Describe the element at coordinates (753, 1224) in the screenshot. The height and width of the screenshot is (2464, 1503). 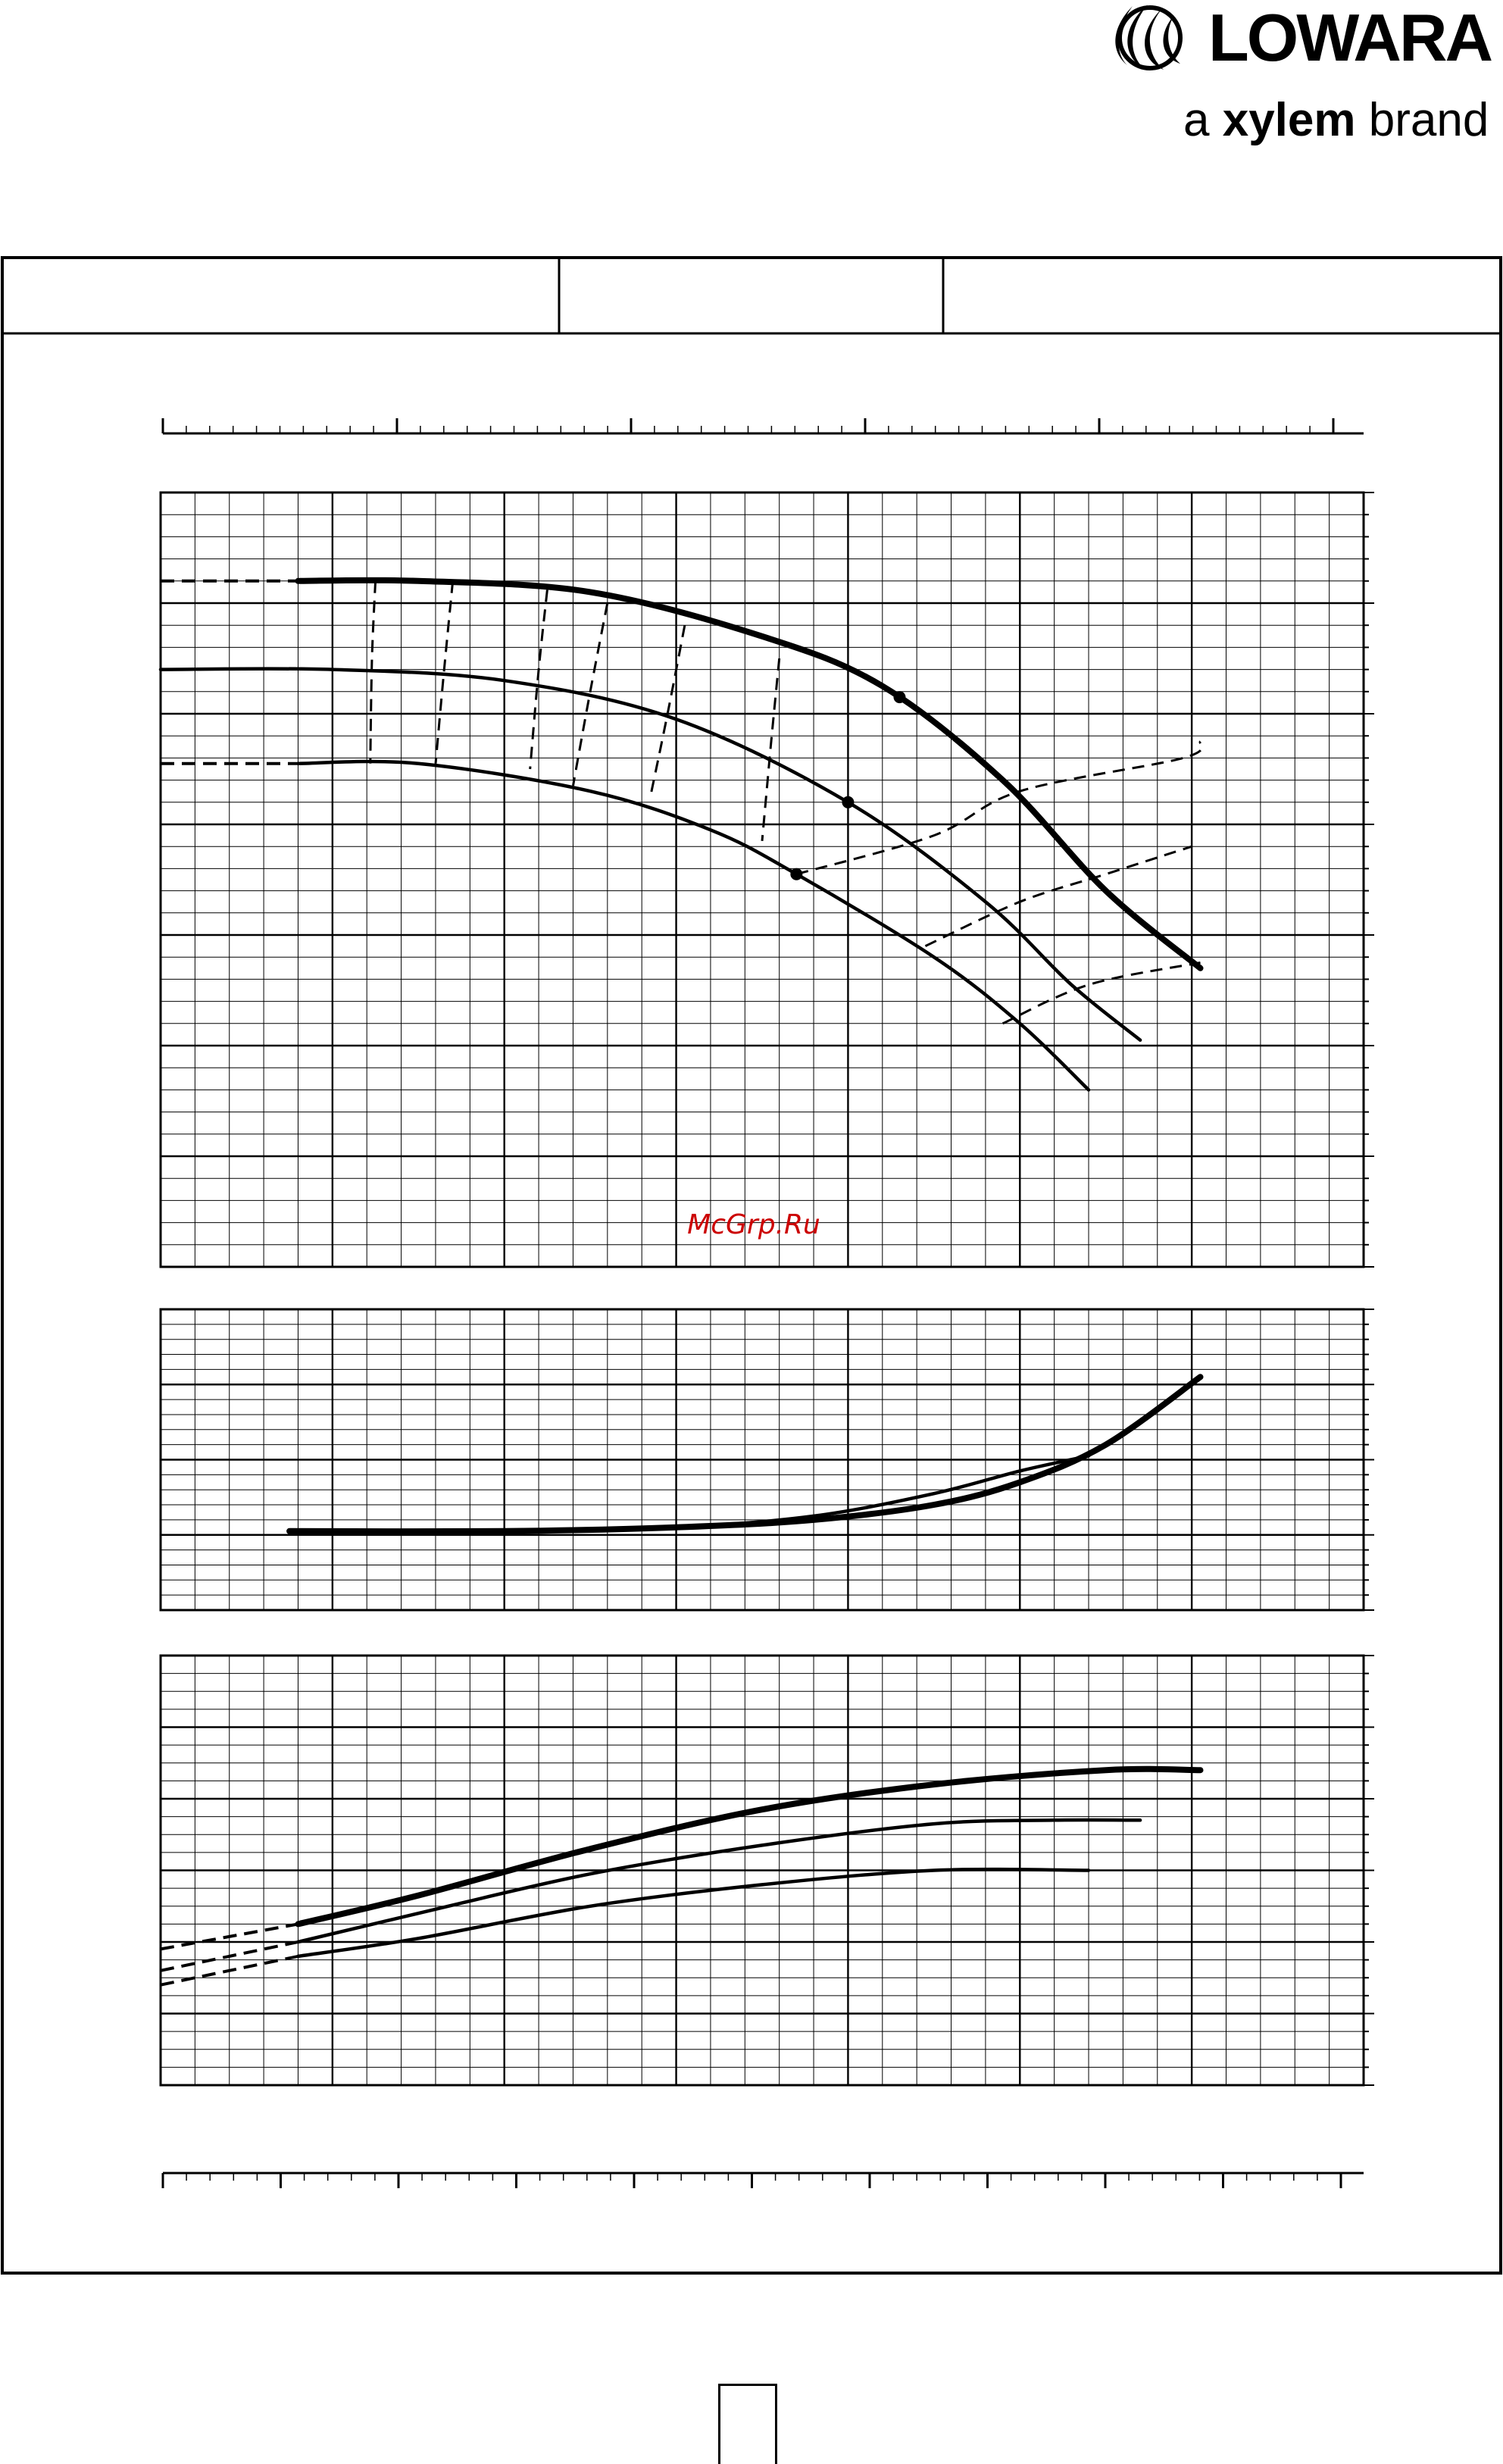
I see `watermark-text: McGrp.Ru` at that location.